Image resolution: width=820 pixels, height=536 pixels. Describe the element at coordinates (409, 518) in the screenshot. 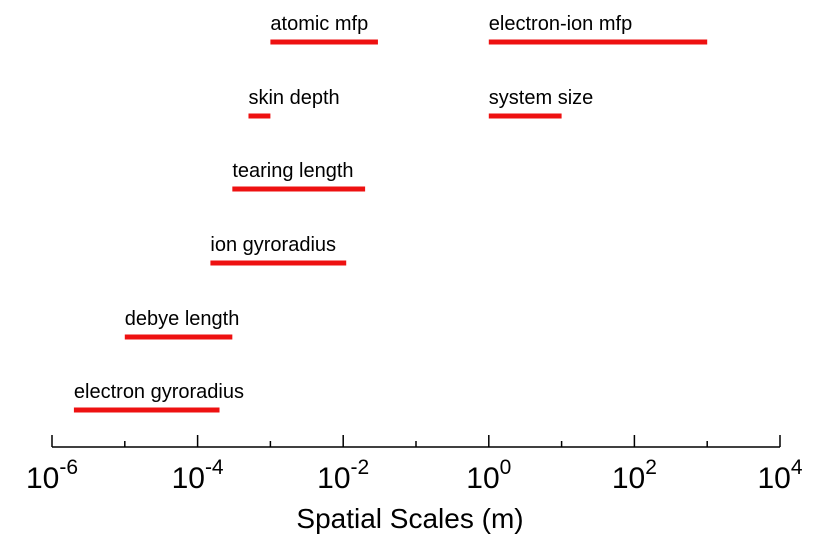

I see `x-axis-title: Spatial Scales (m)` at that location.